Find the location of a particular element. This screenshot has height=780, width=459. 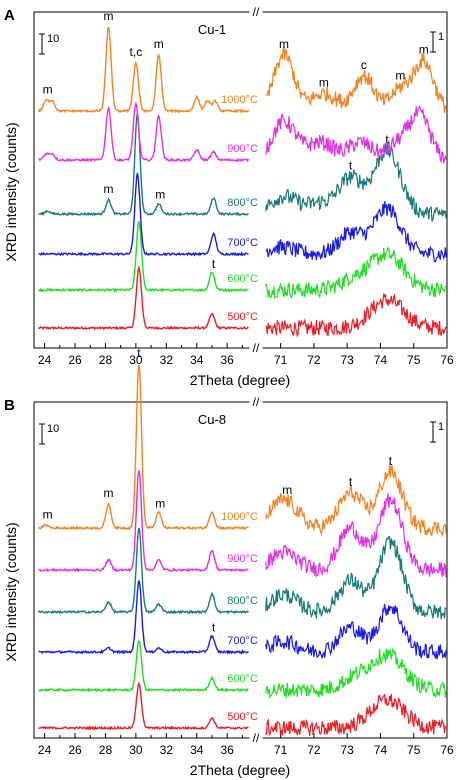

x-tick-label: 24 is located at coordinates (45, 750).